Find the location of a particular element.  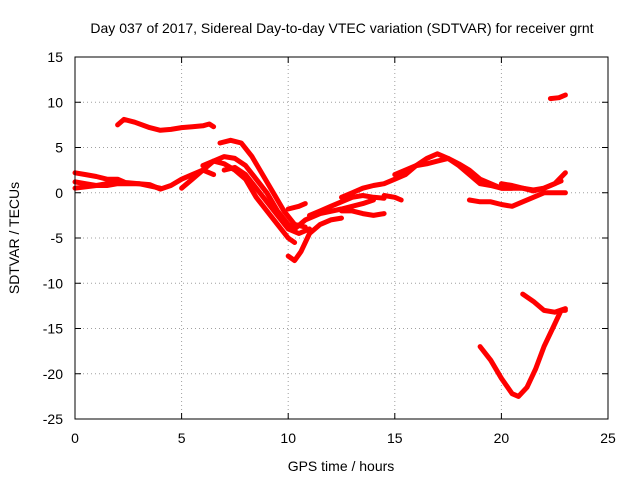

y-tick-label: 10 is located at coordinates (55, 102).